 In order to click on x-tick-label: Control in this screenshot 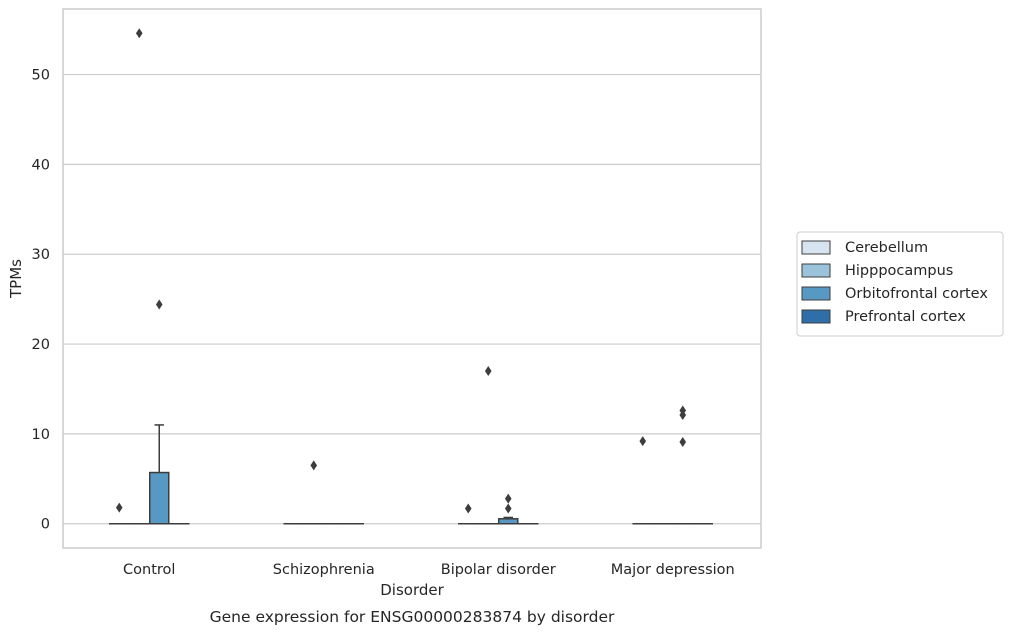, I will do `click(149, 570)`.